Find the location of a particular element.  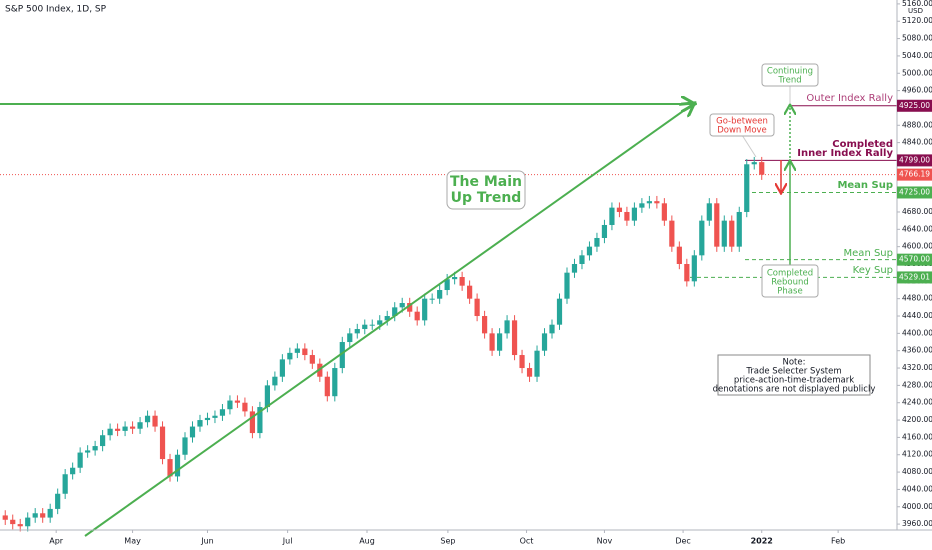

annotation: Mean Sup is located at coordinates (865, 185).